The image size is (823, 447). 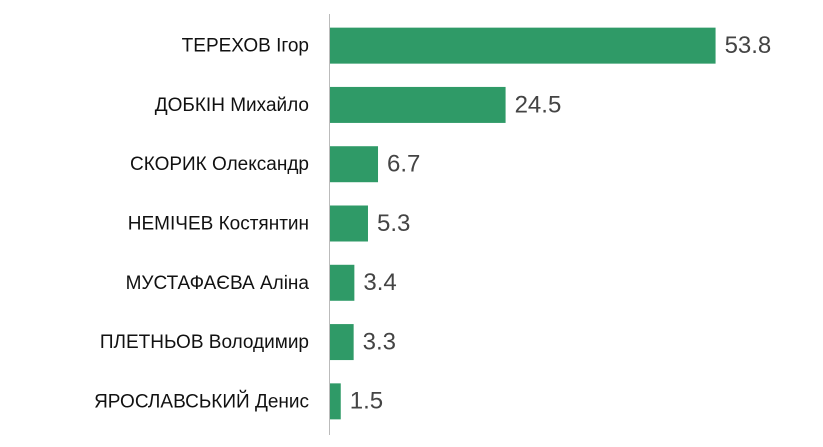 I want to click on category-label: ДОБКІН Михайло, so click(x=232, y=105).